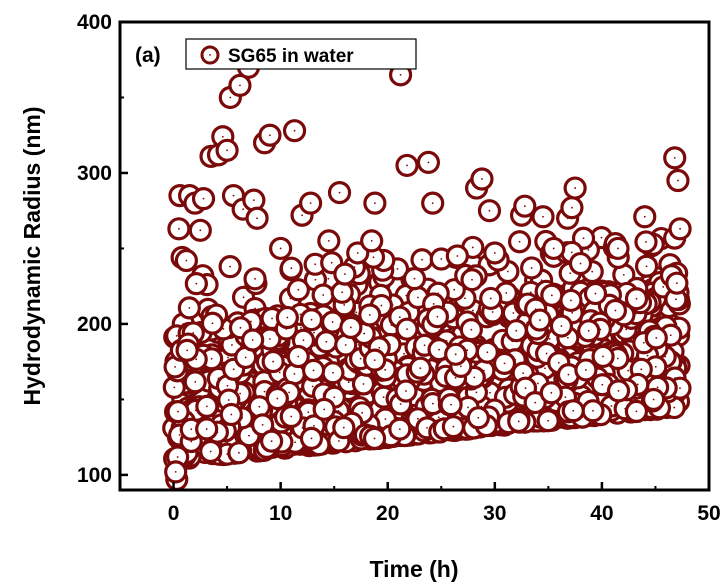 Image resolution: width=728 pixels, height=587 pixels. What do you see at coordinates (174, 513) in the screenshot?
I see `x-tick-label: 0` at bounding box center [174, 513].